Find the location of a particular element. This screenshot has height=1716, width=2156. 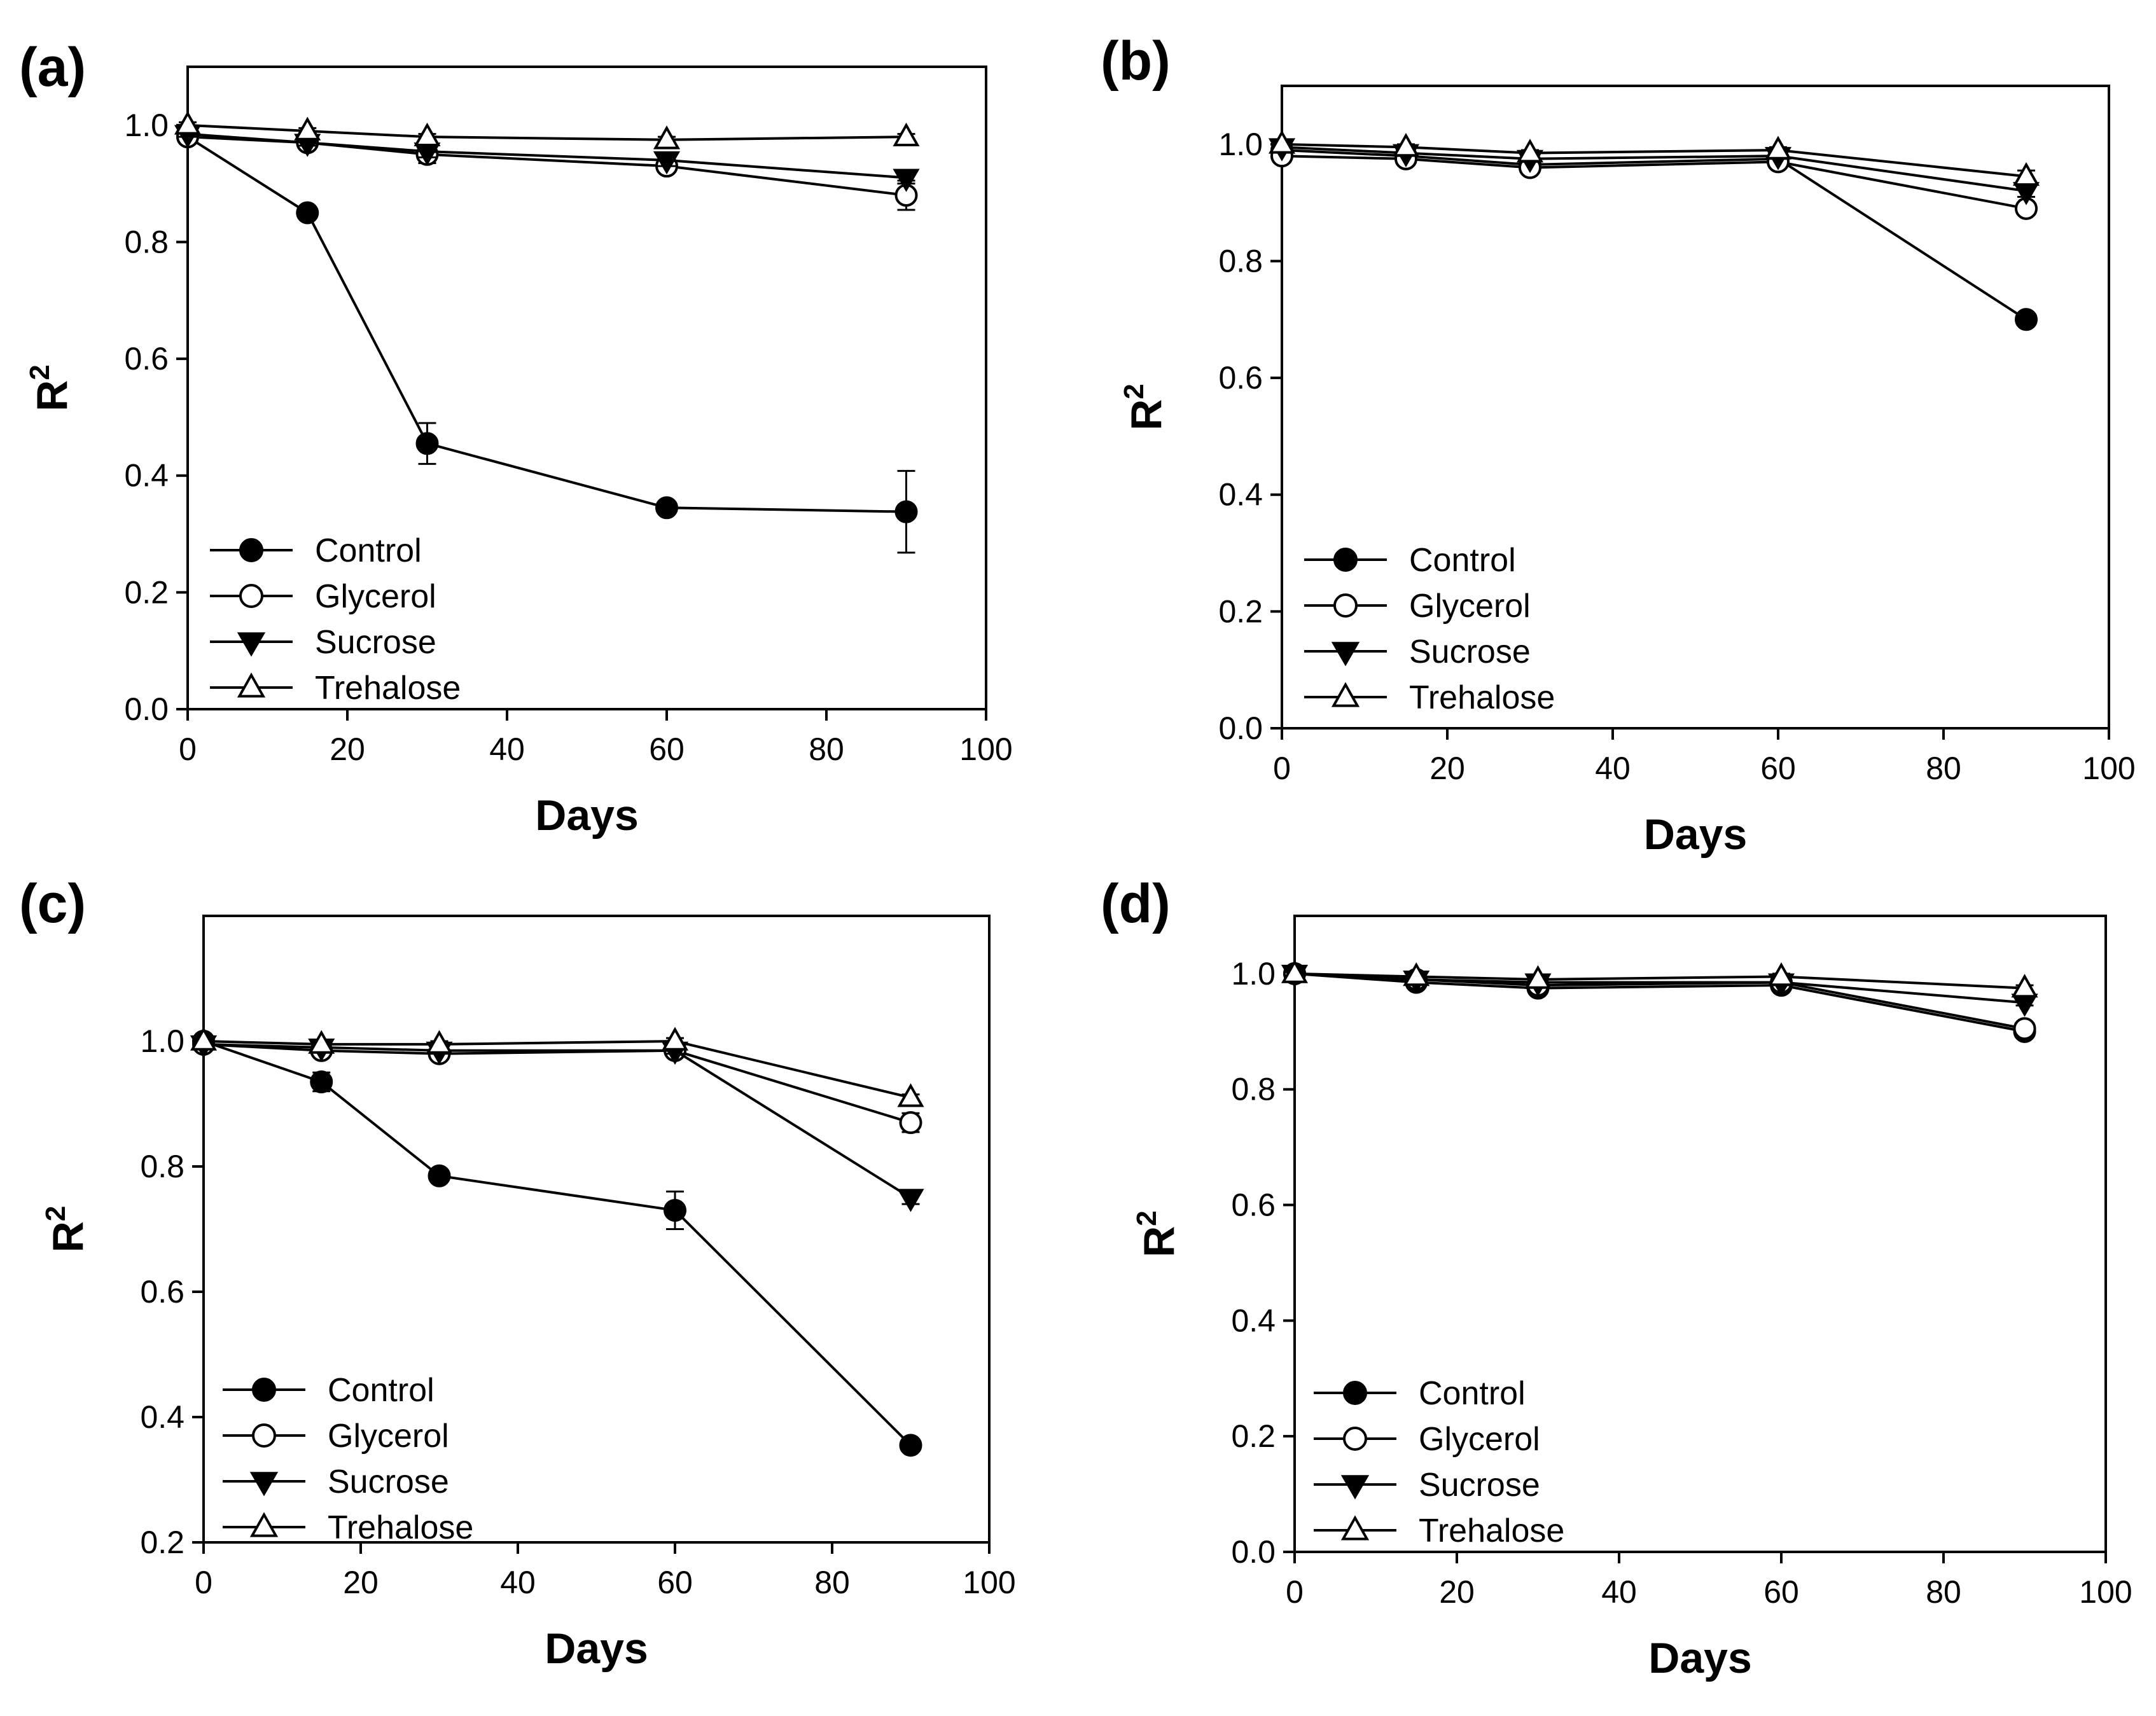

panel-b-y-tick-label: 0.2 is located at coordinates (1240, 611).